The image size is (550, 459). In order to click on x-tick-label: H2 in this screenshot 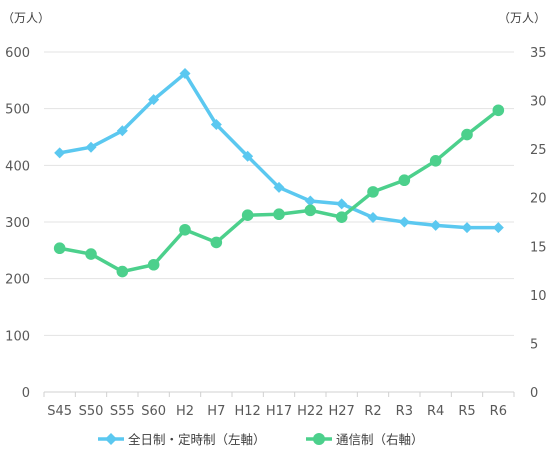, I will do `click(185, 411)`.